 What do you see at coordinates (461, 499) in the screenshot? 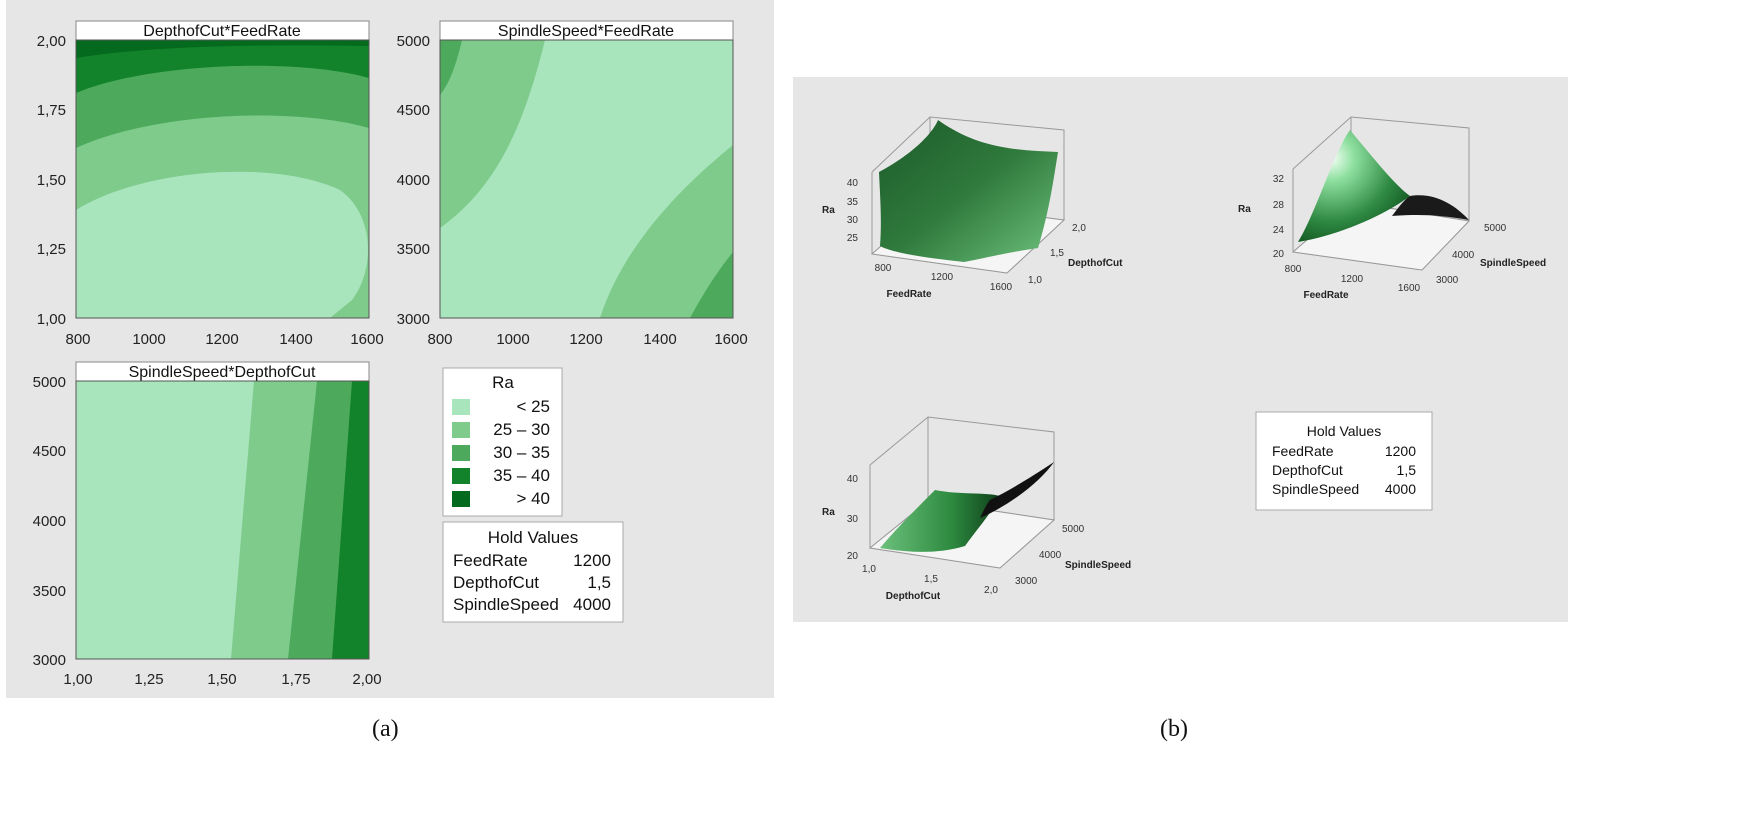
I see `legend-swatch-gt40` at bounding box center [461, 499].